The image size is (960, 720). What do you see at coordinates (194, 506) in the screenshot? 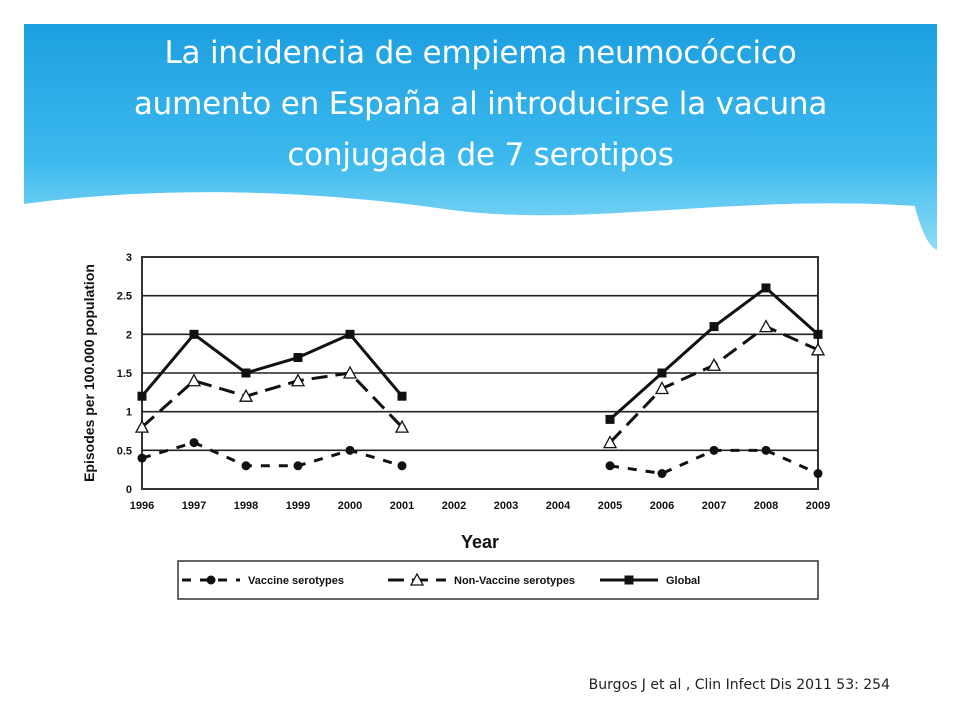
I see `x-tick-label: 1997` at bounding box center [194, 506].